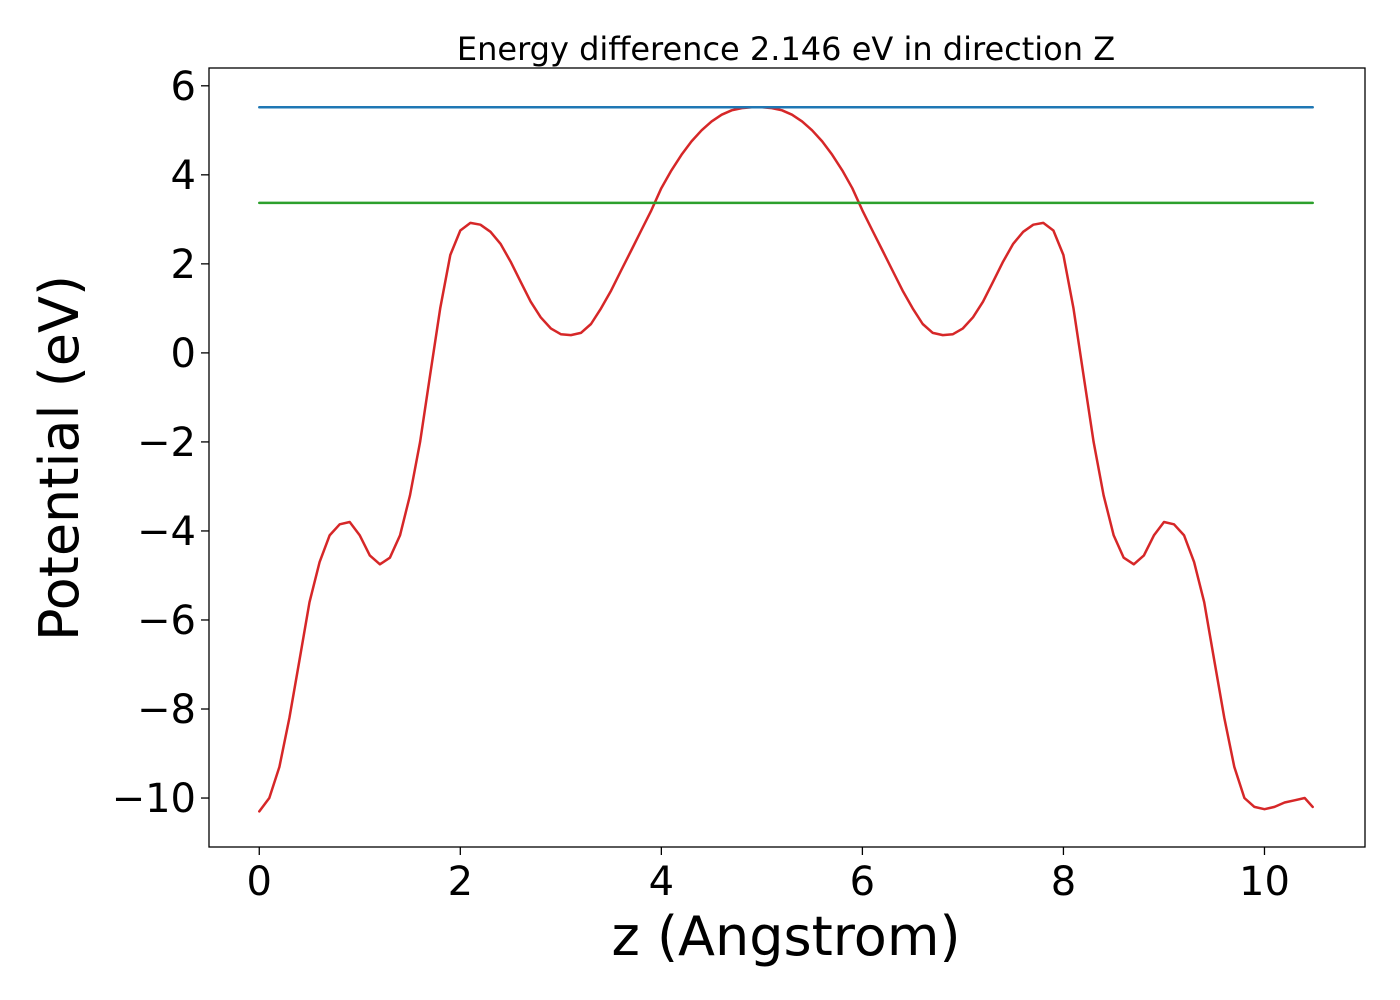 The height and width of the screenshot is (1000, 1400). I want to click on y-axis-label: Potential (eV), so click(59, 458).